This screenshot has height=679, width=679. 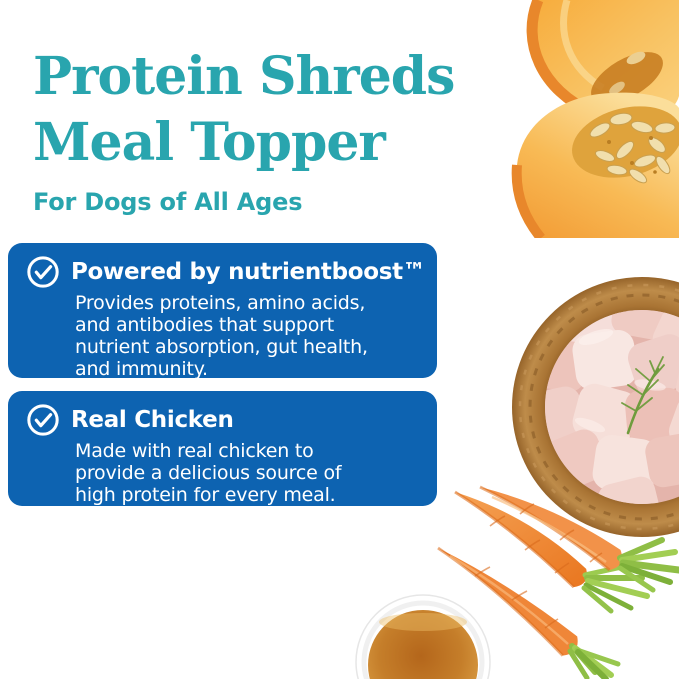 What do you see at coordinates (221, 347) in the screenshot?
I see `feature-body-line: nutrient absorption, gut health,` at bounding box center [221, 347].